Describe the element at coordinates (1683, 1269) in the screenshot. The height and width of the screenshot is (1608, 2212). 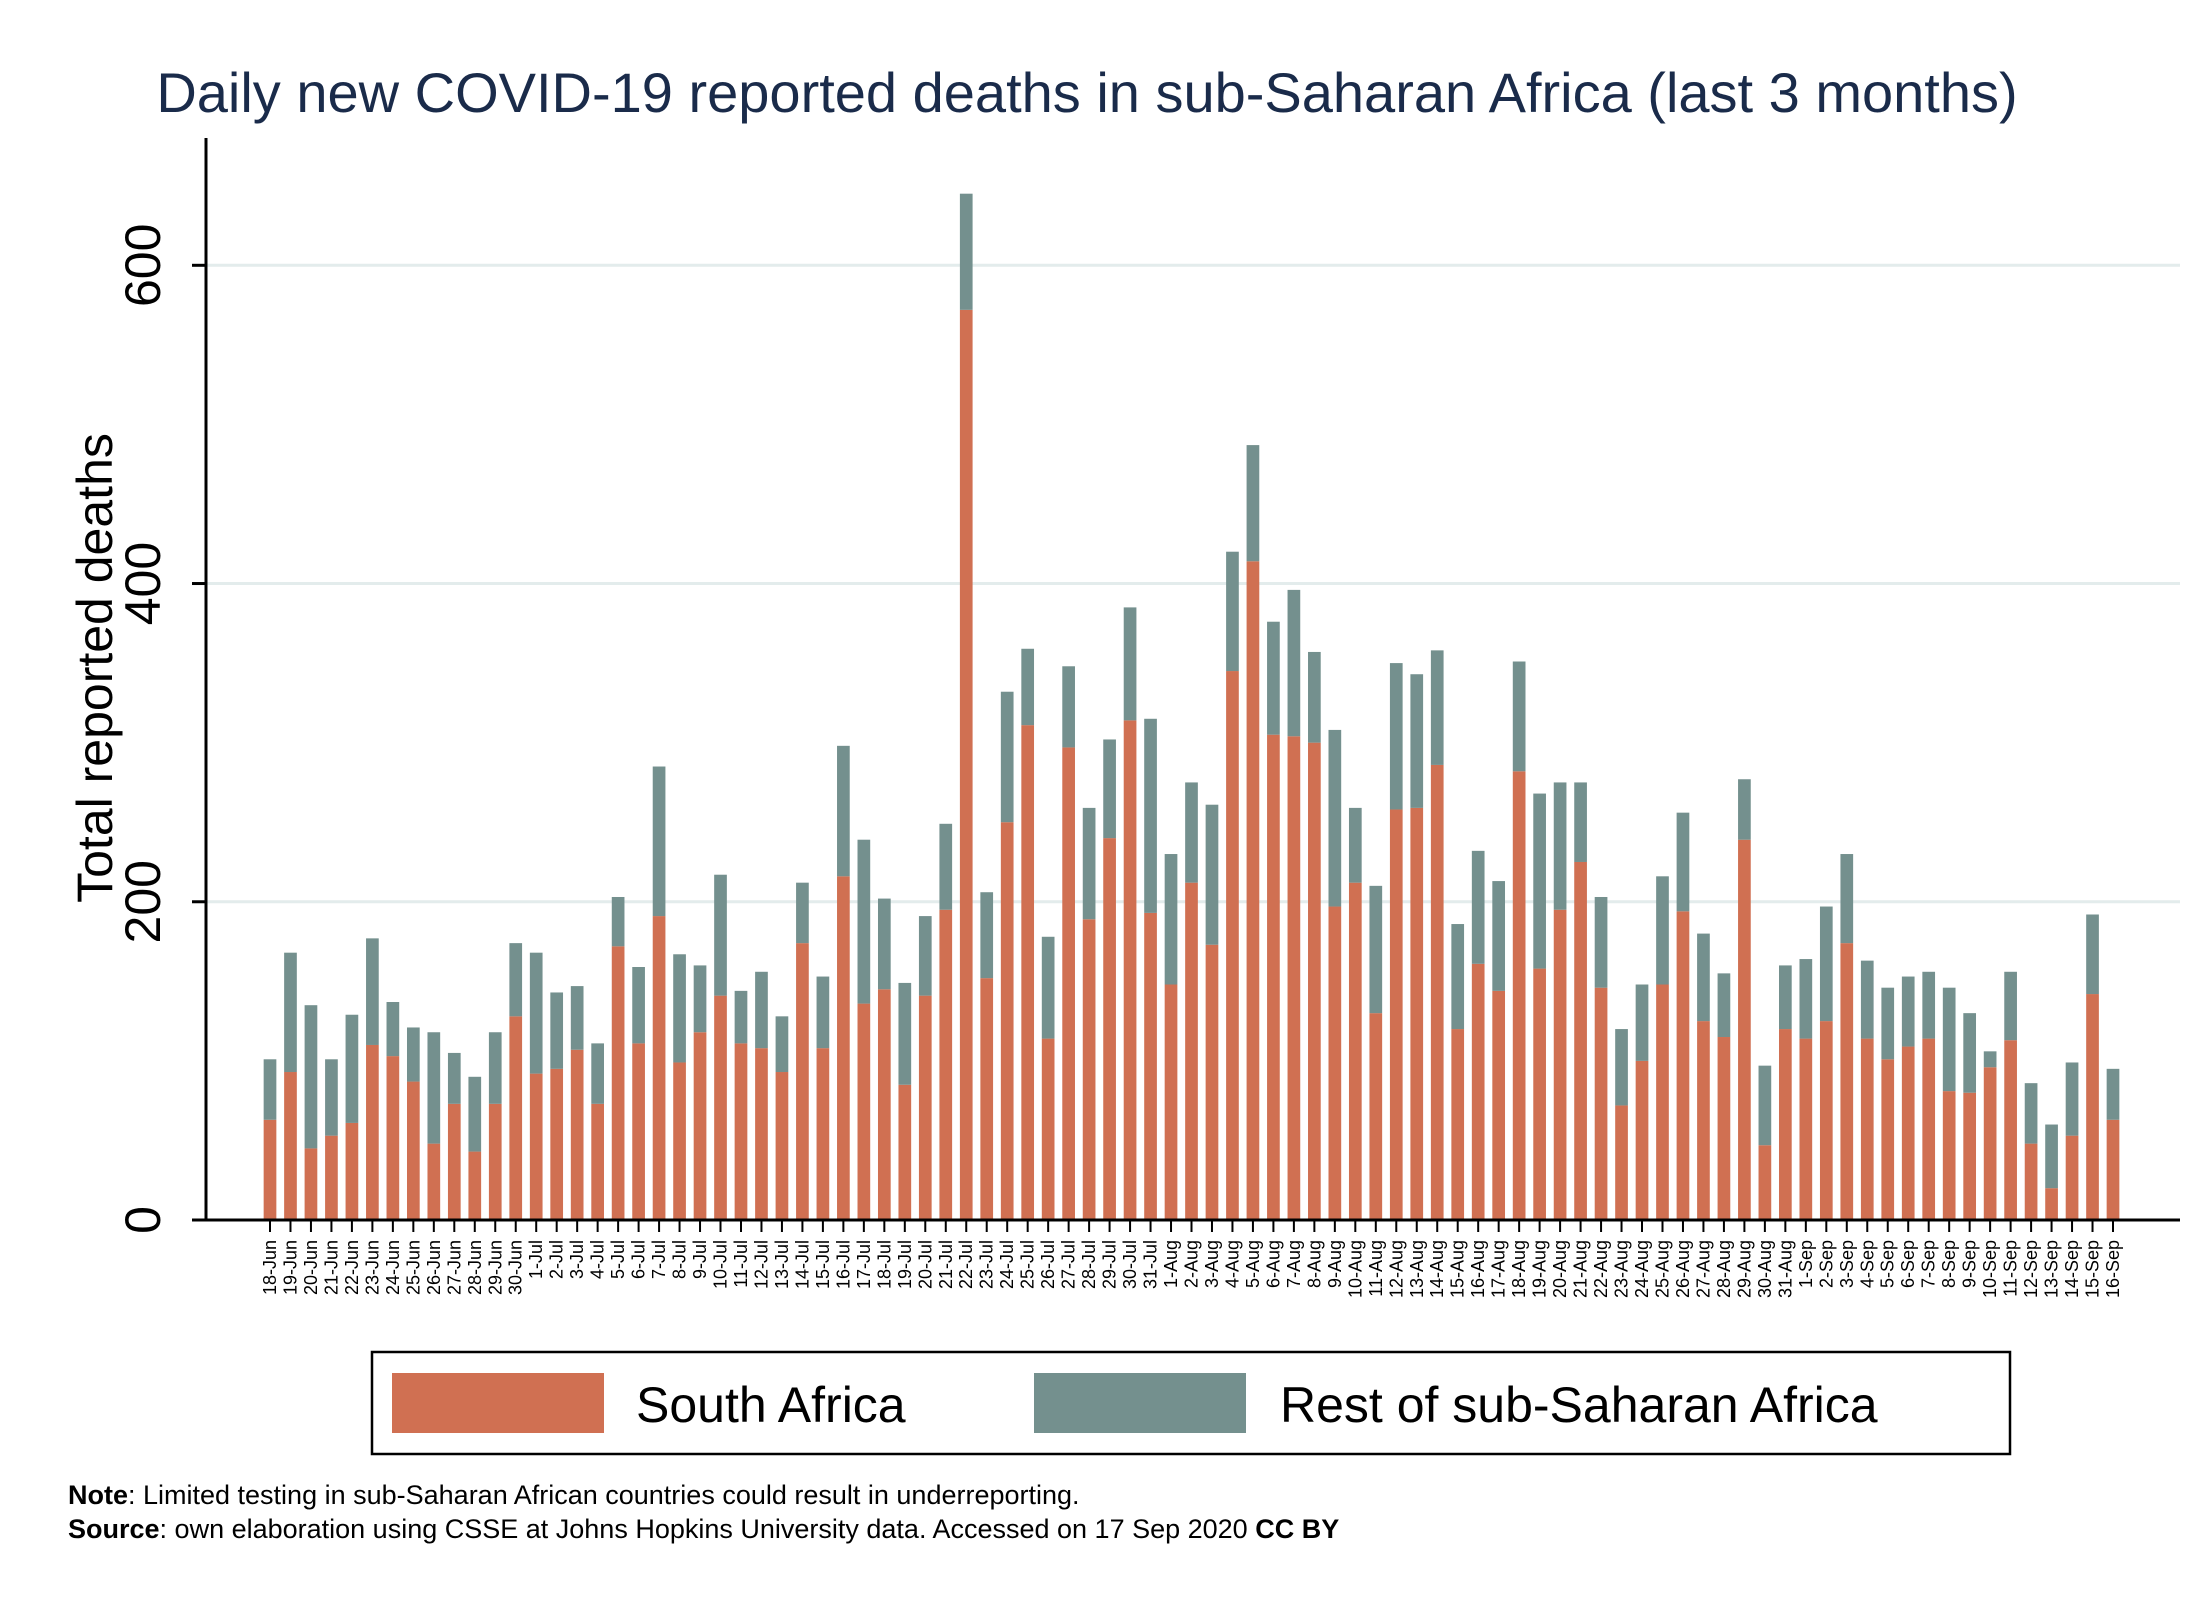
I see `x-tick-label: 26-Aug` at that location.